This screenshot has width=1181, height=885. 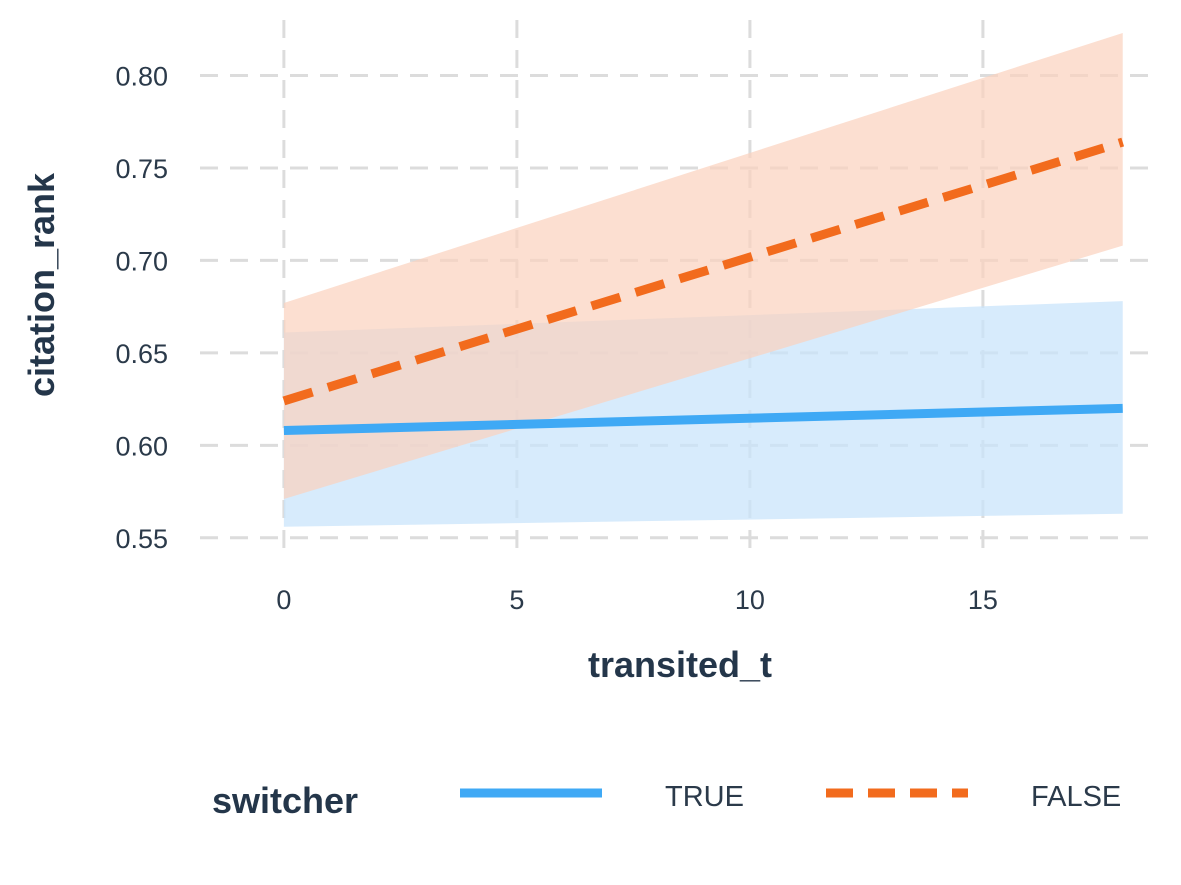 I want to click on x-tick-label: 0, so click(x=283, y=600).